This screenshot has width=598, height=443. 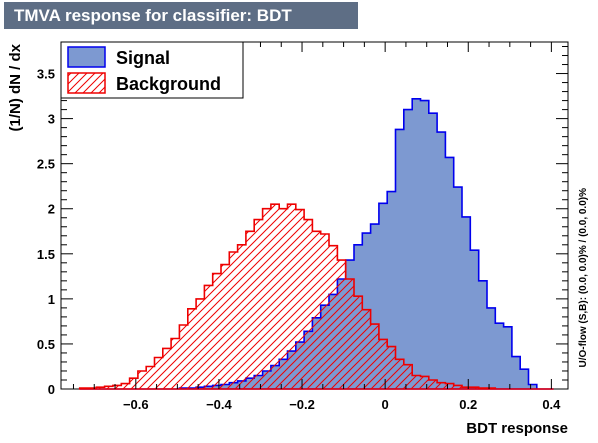 What do you see at coordinates (181, 15) in the screenshot?
I see `chart-title: TMVA response for classifier: BDT` at bounding box center [181, 15].